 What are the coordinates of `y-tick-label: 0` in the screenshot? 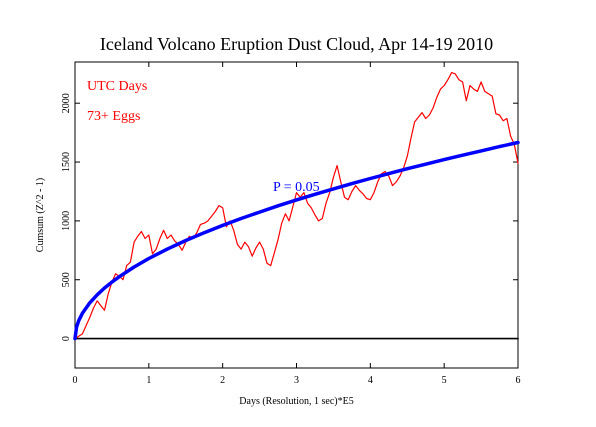 It's located at (66, 338).